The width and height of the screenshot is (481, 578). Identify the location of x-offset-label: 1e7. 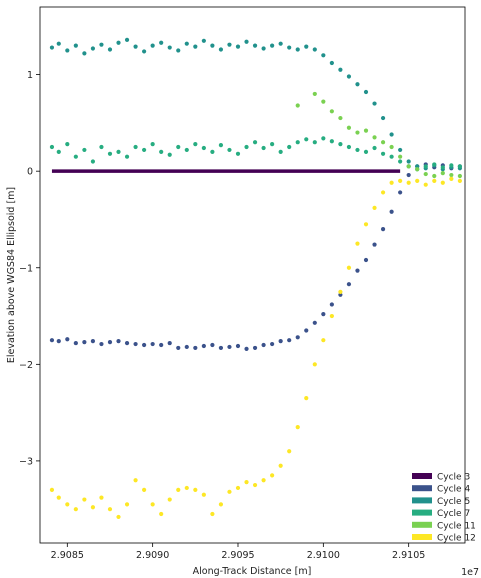
(470, 572).